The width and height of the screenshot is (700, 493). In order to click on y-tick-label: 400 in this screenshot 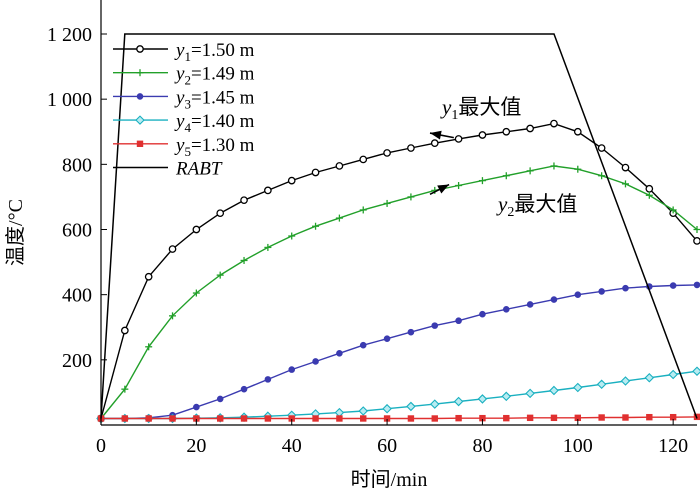, I will do `click(77, 296)`.